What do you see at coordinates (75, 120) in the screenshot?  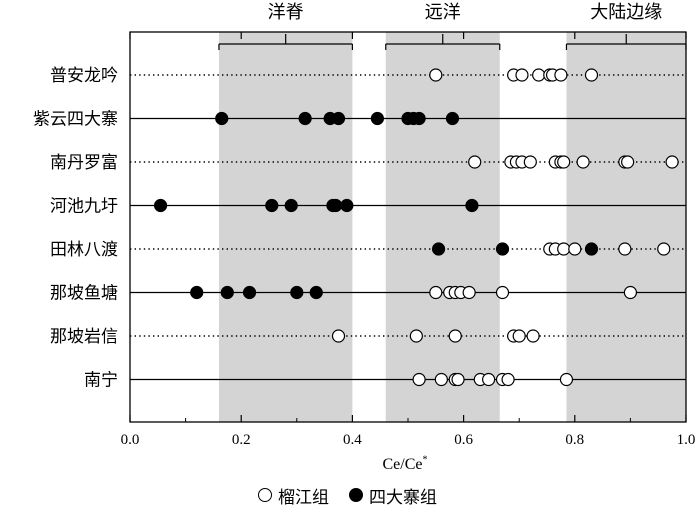 I see `row-label: 紫云四大寨` at bounding box center [75, 120].